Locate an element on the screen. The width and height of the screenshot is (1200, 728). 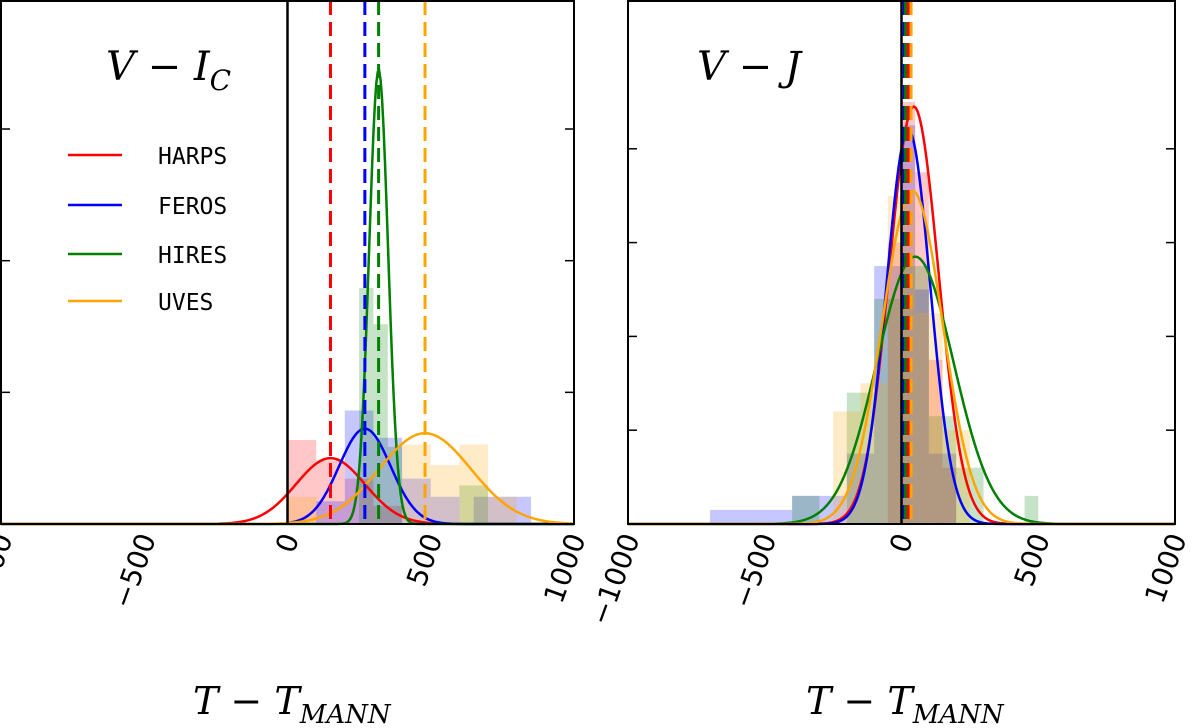
left-title: V − IC is located at coordinates (168, 70).